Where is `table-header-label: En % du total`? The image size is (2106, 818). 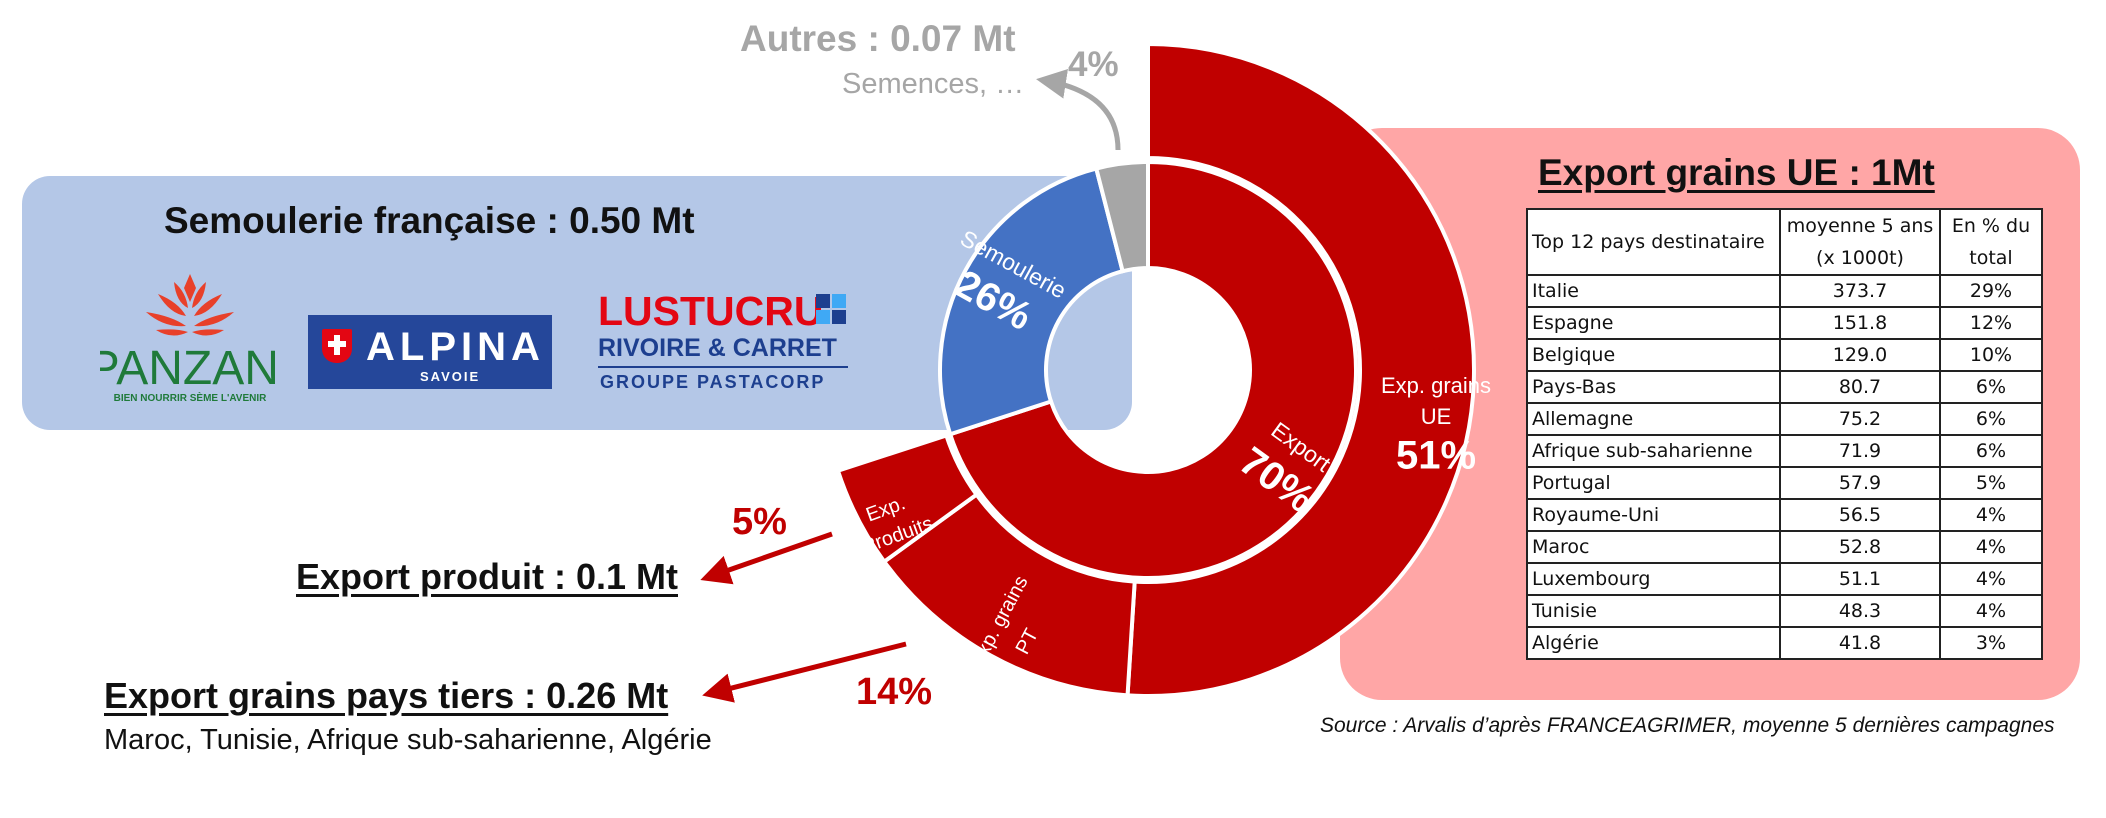 table-header-label: En % du total is located at coordinates (1991, 242).